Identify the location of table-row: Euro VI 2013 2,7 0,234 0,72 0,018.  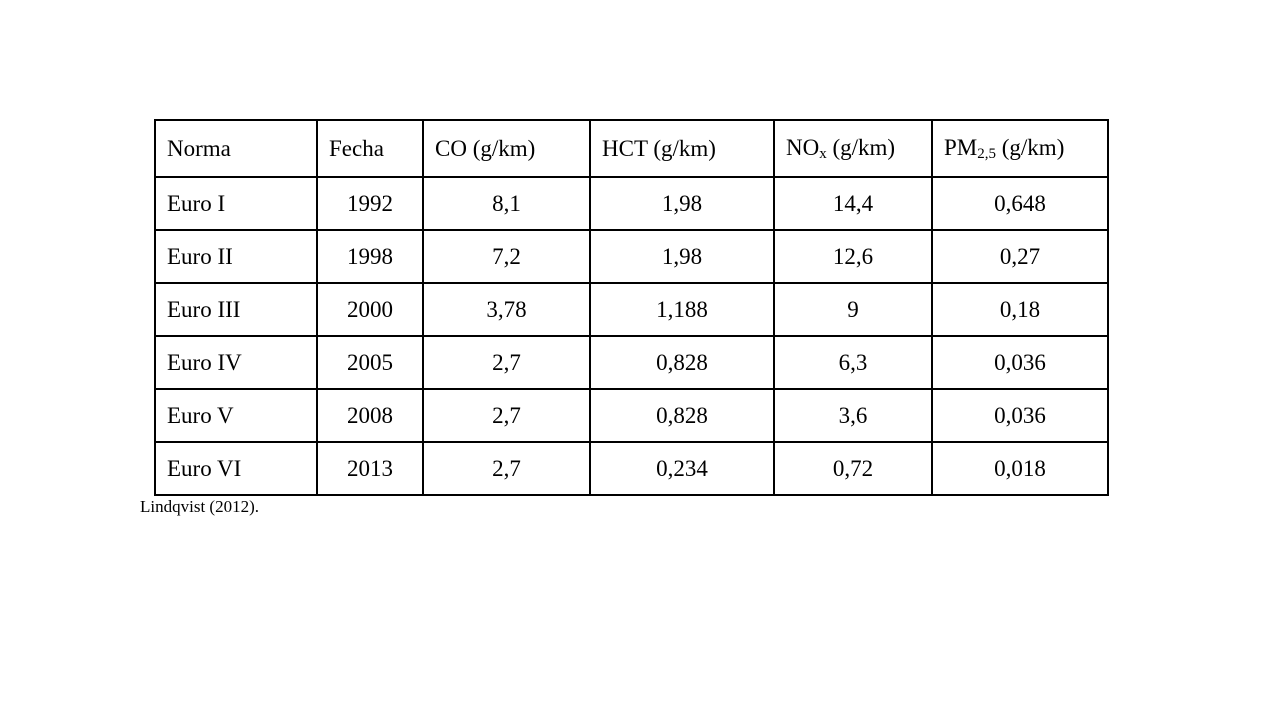
(631, 468).